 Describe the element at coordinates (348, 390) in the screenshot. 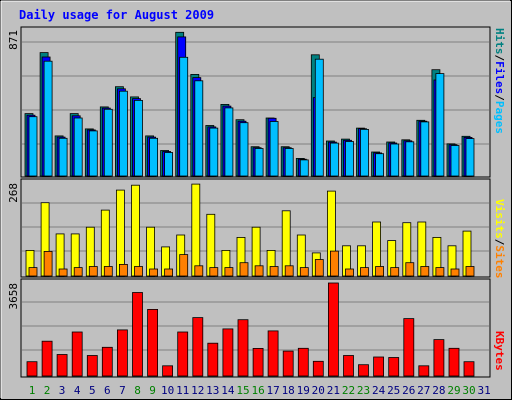

I see `x-tick-label: 22` at that location.